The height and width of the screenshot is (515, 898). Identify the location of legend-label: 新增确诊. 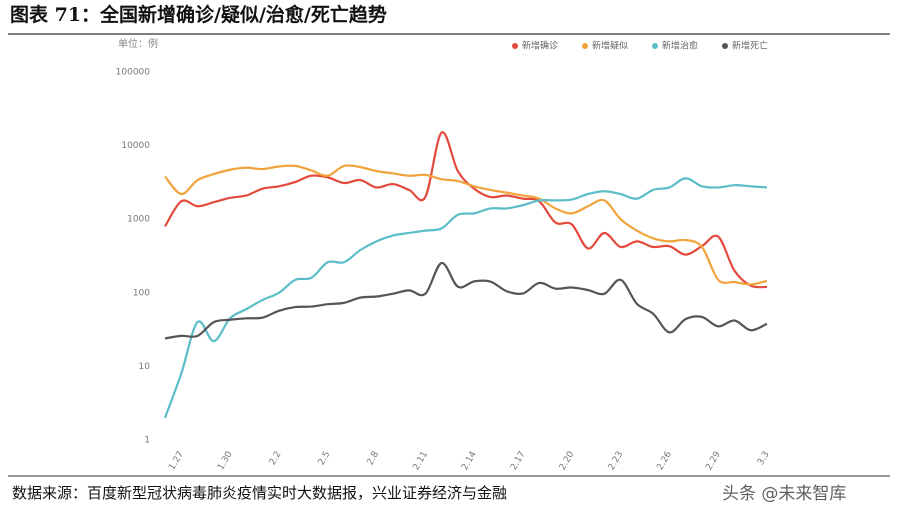
(540, 46).